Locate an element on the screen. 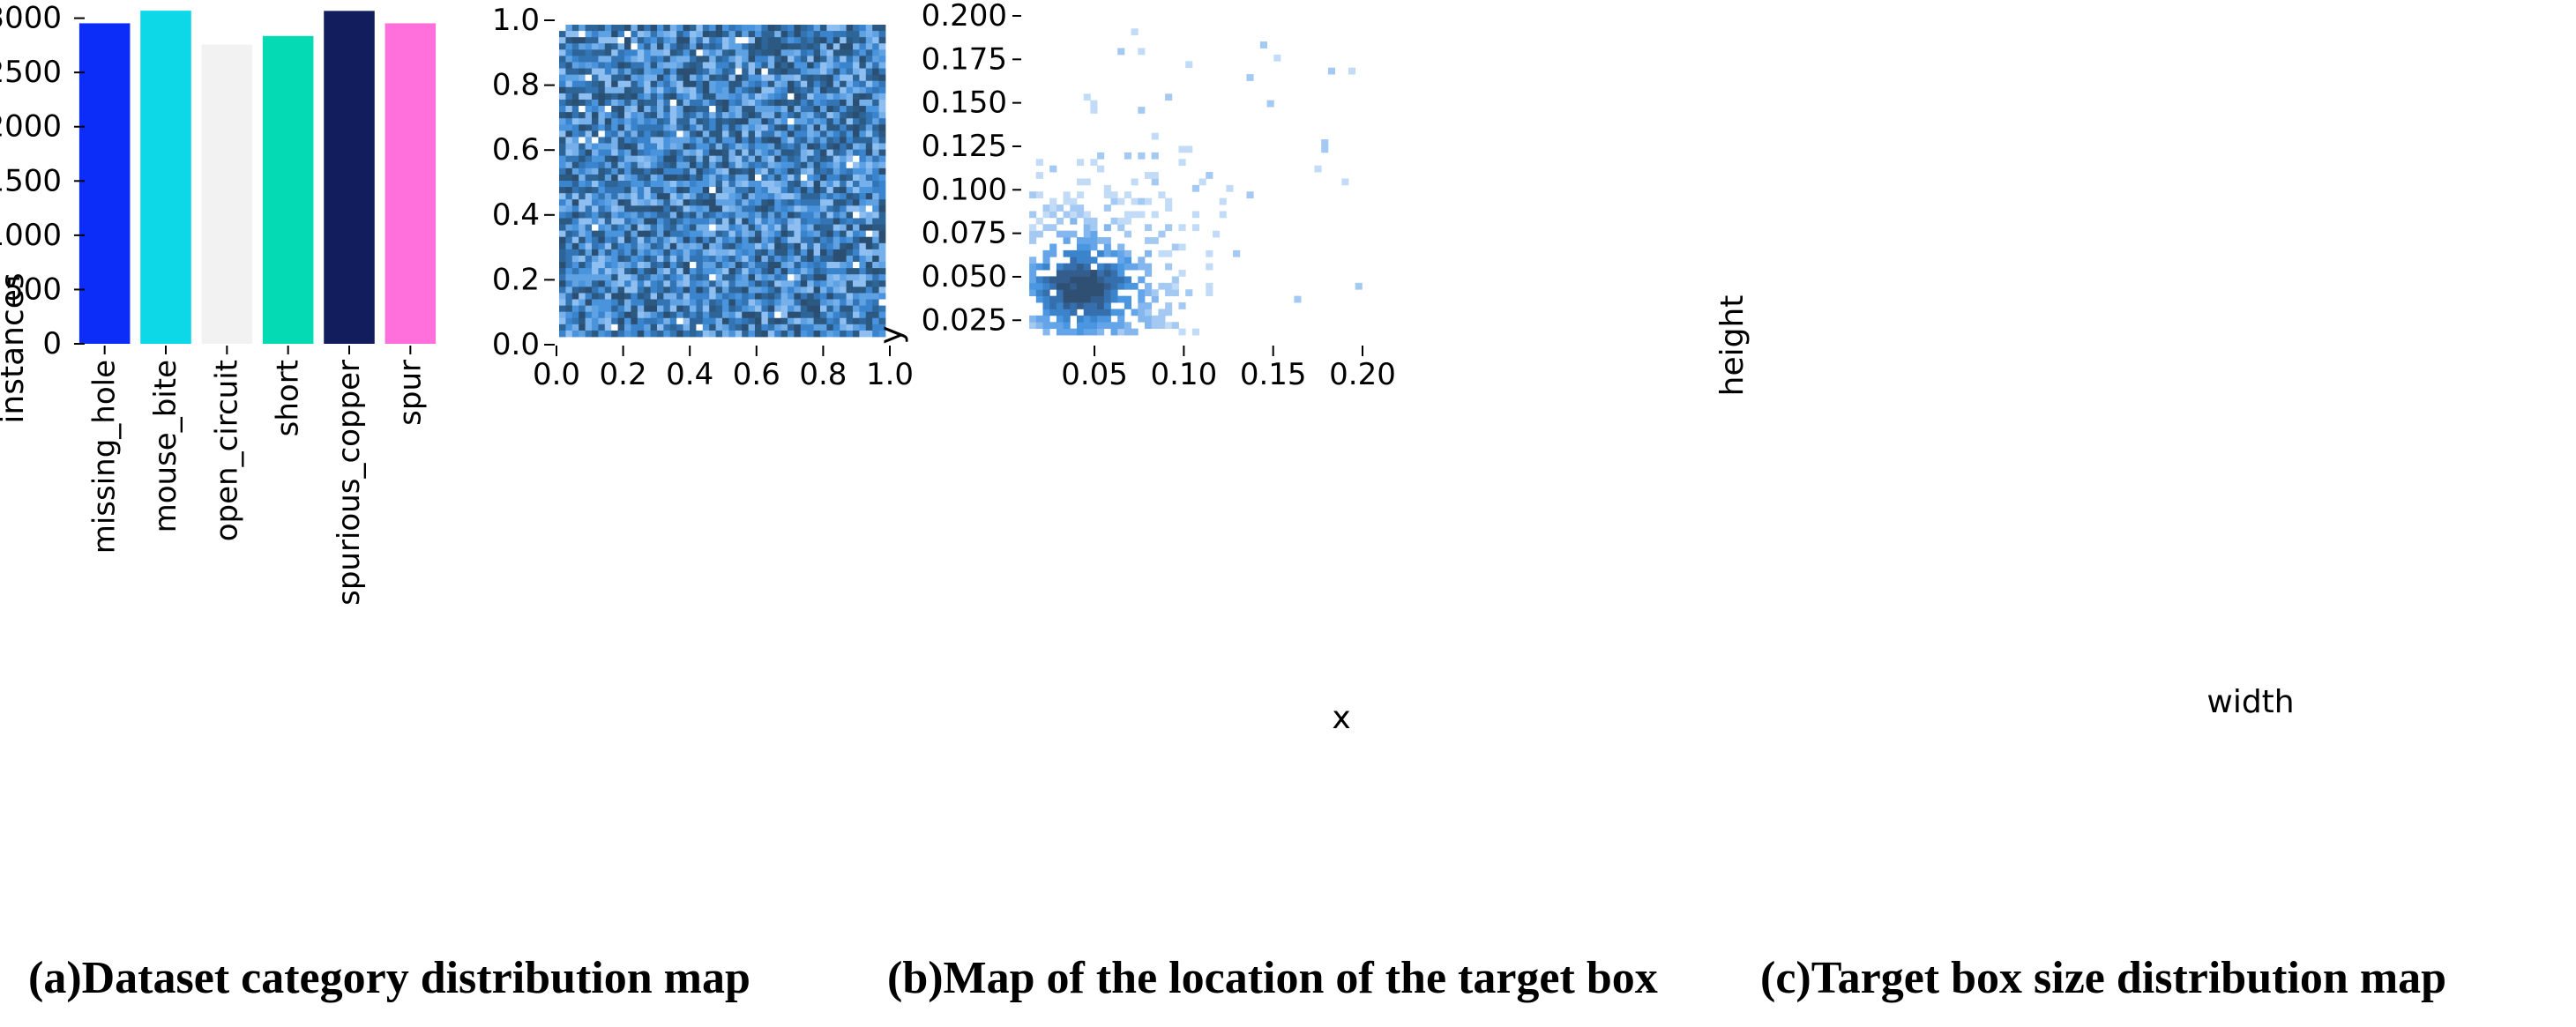 The width and height of the screenshot is (2576, 1027). x-tick-label: mouse_bite is located at coordinates (165, 446).